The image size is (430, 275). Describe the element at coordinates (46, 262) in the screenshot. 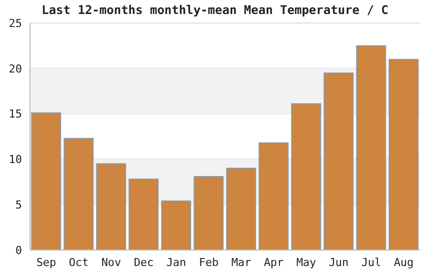

I see `x-tick-label: Sep` at that location.